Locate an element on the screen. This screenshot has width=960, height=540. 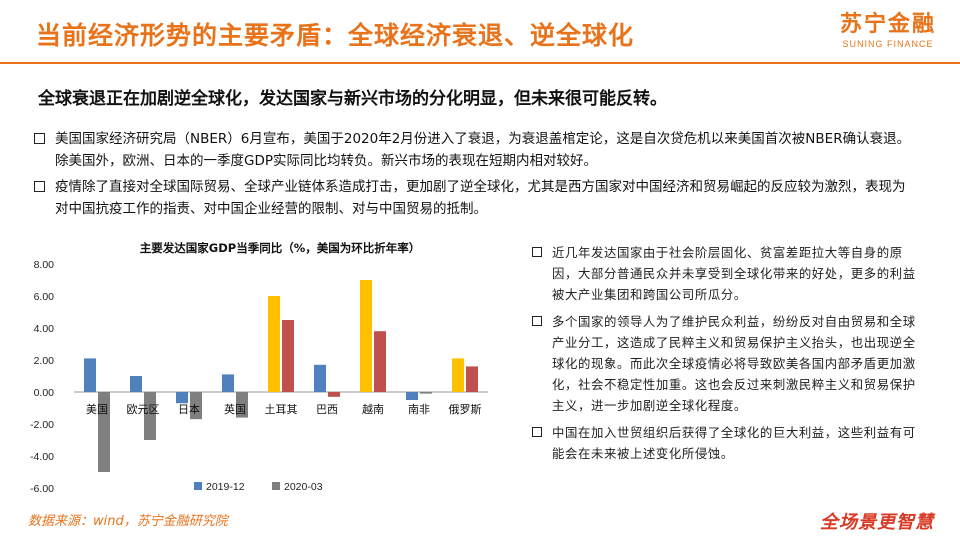
x-tick-label: 英国 is located at coordinates (235, 409).